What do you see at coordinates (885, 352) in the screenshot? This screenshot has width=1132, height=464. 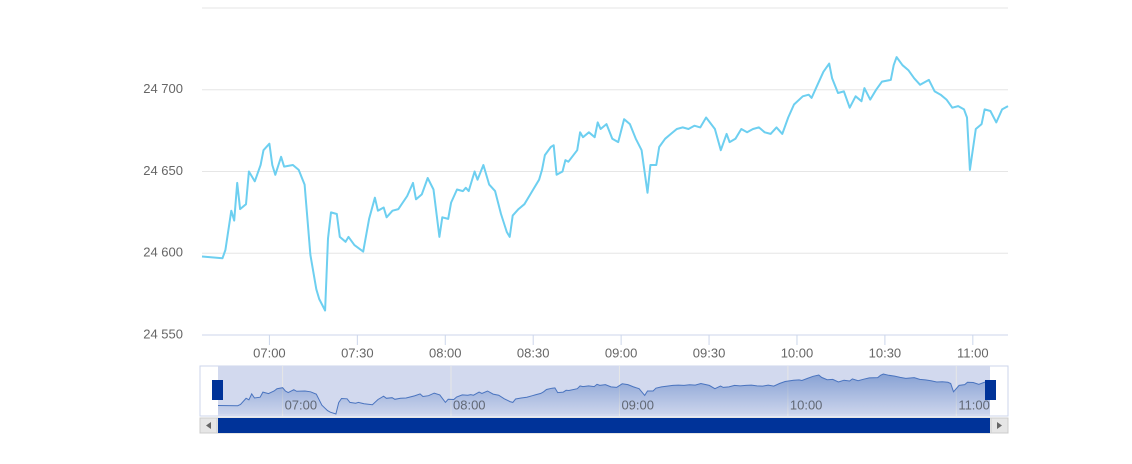 I see `x-tick-label: 10:30` at bounding box center [885, 352].